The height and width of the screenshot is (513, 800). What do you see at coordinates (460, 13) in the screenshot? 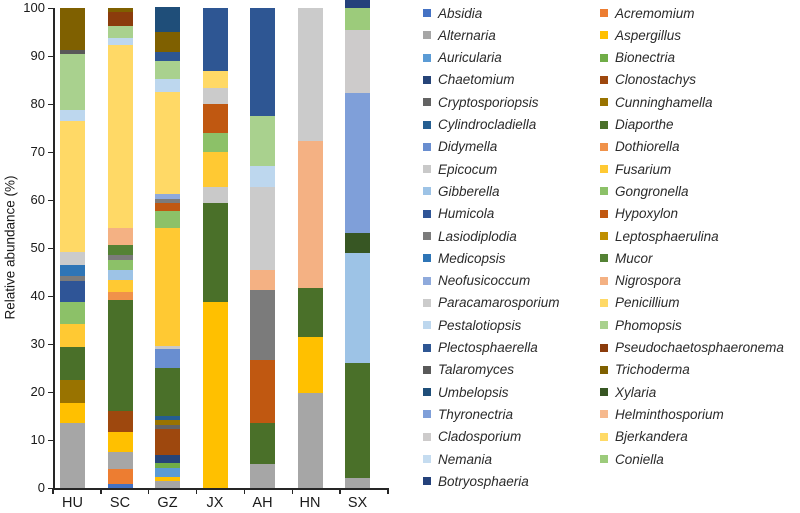
I see `legend-label: Absidia` at bounding box center [460, 13].